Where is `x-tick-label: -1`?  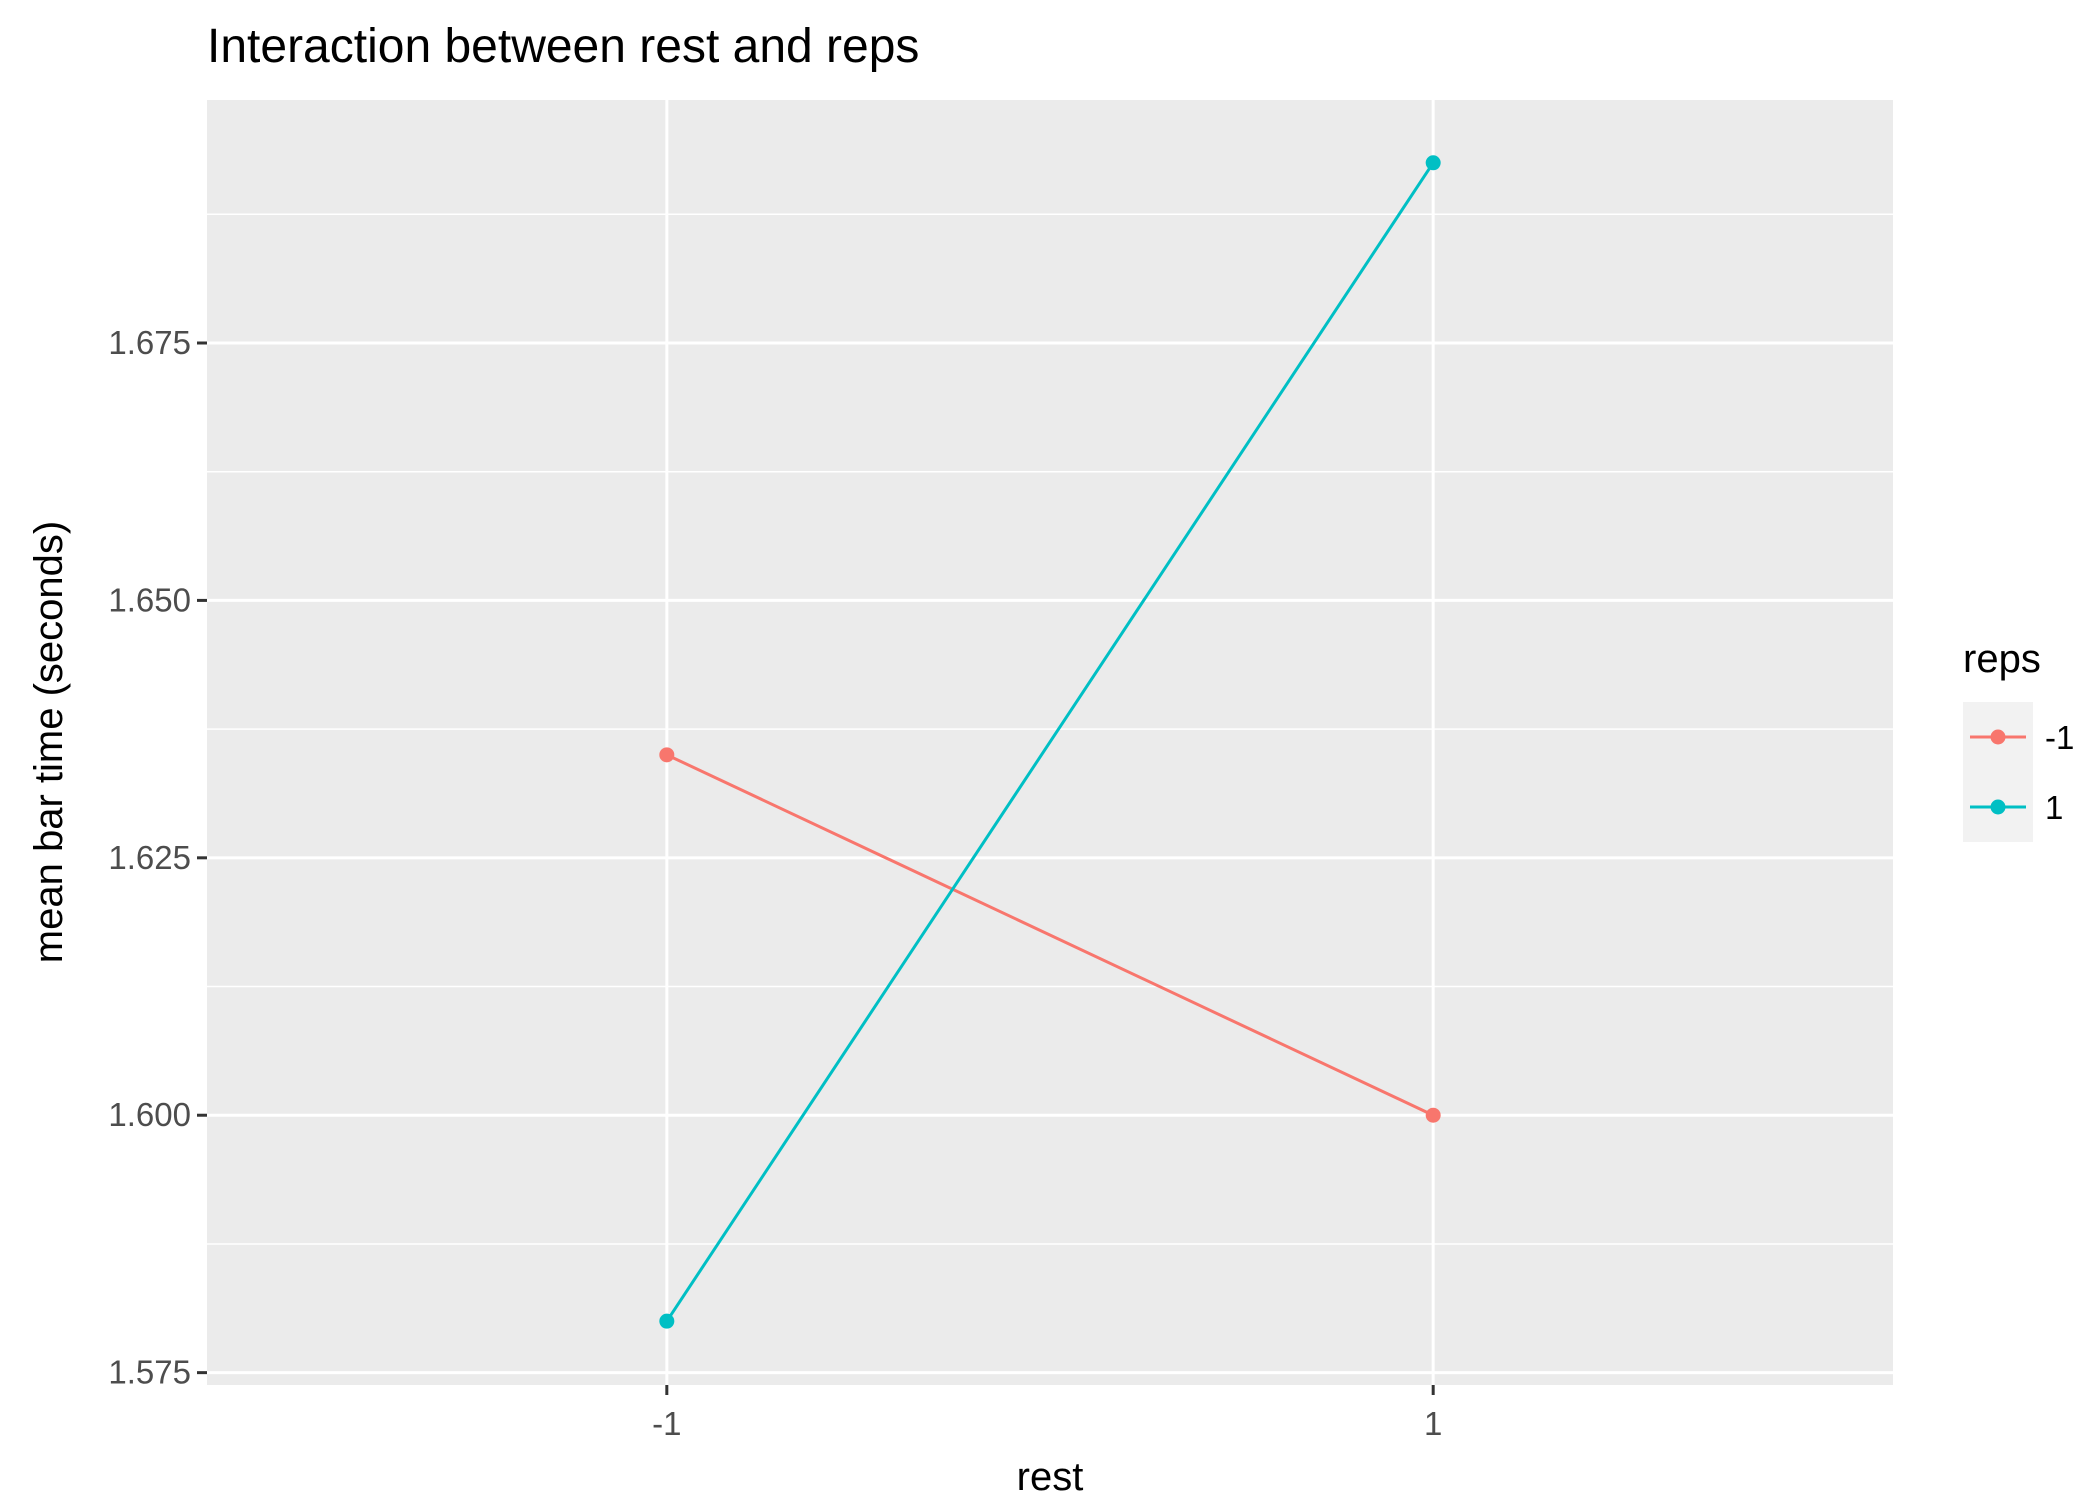
x-tick-label: -1 is located at coordinates (666, 1423).